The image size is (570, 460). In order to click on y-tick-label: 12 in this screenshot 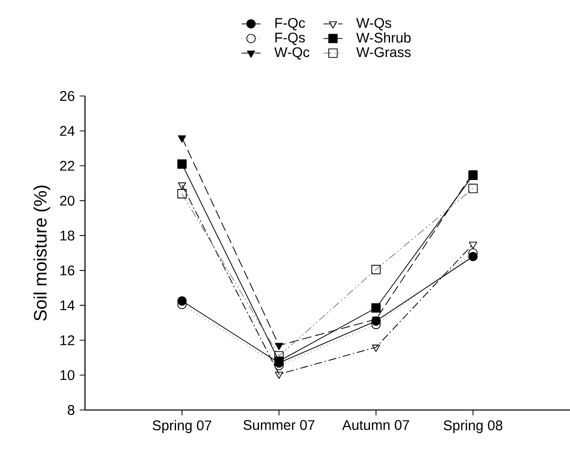, I will do `click(67, 340)`.